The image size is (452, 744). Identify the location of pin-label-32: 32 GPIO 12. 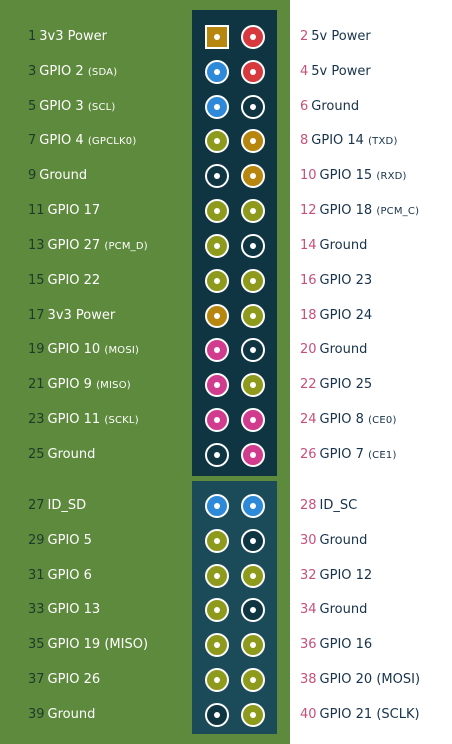
(336, 576).